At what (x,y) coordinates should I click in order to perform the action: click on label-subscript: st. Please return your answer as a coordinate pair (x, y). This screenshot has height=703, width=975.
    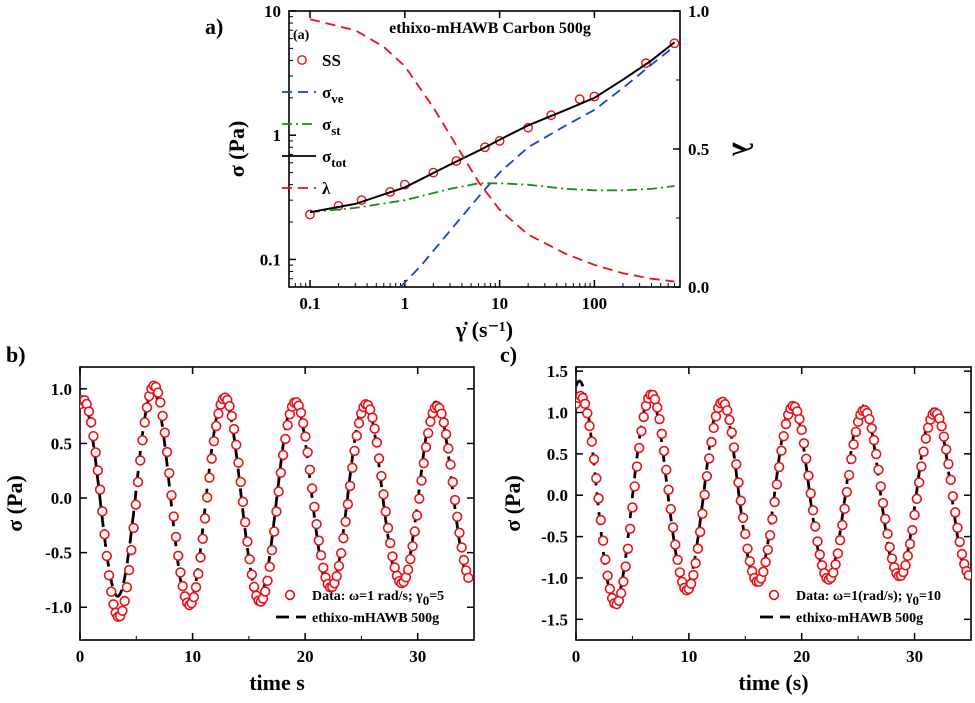
    Looking at the image, I should click on (336, 130).